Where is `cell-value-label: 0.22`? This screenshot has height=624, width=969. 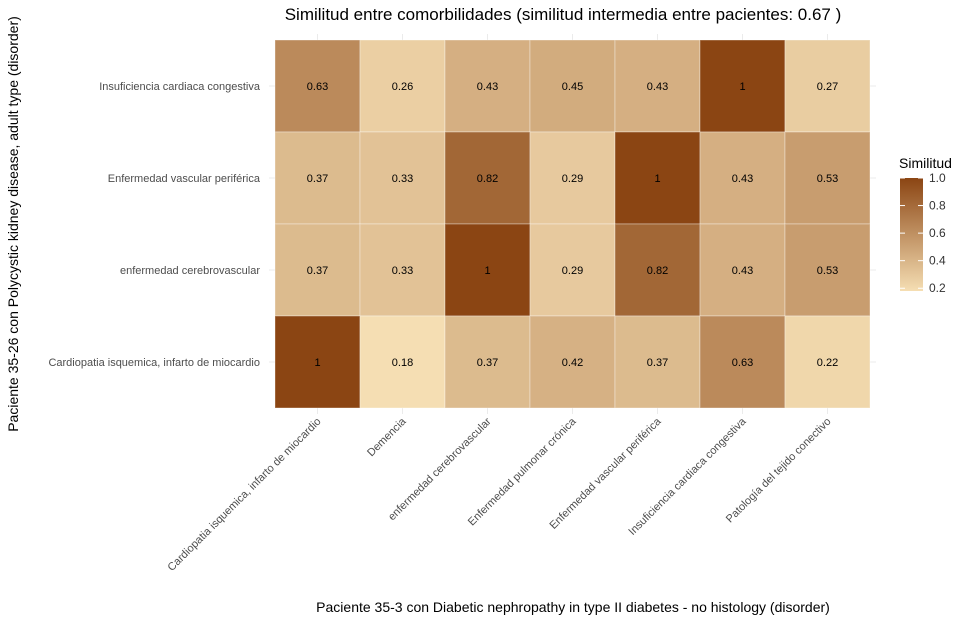 cell-value-label: 0.22 is located at coordinates (827, 363).